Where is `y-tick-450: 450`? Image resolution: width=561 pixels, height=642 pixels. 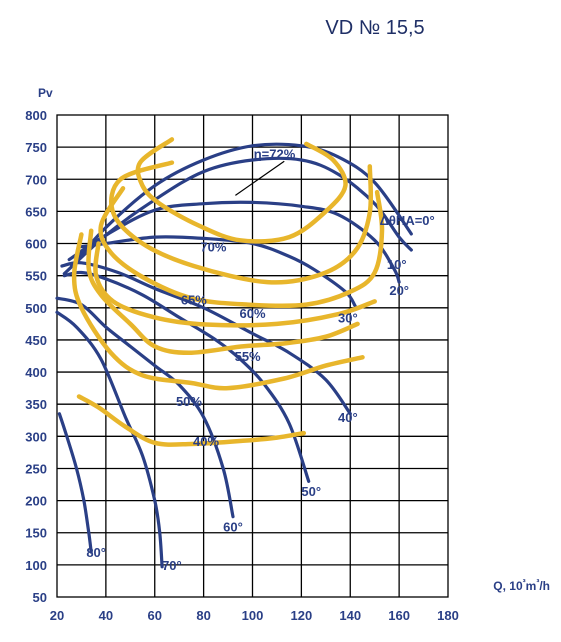 y-tick-450: 450 is located at coordinates (36, 340).